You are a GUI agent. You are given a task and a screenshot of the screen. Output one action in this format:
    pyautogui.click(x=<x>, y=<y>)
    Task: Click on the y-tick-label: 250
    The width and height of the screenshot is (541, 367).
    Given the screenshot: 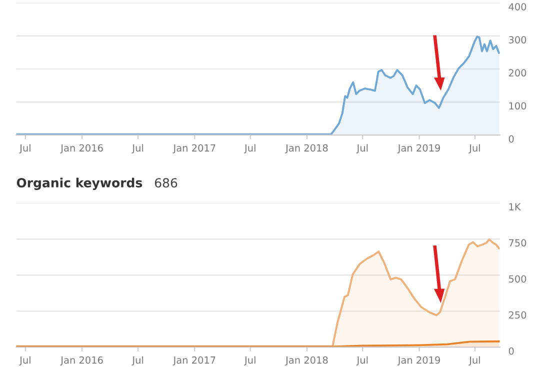 What is the action you would take?
    pyautogui.click(x=517, y=315)
    